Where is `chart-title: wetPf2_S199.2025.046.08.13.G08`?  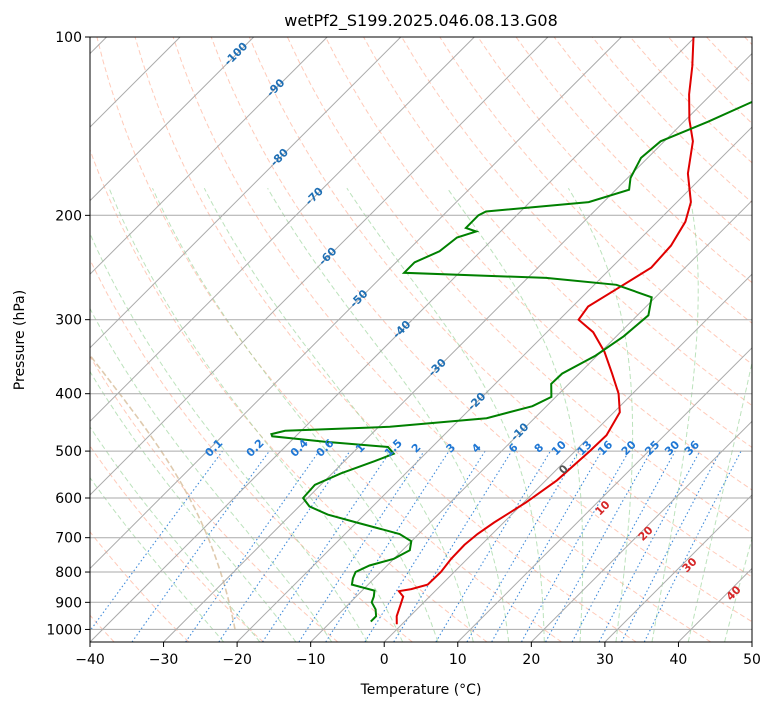
chart-title: wetPf2_S199.2025.046.08.13.G08 is located at coordinates (421, 21).